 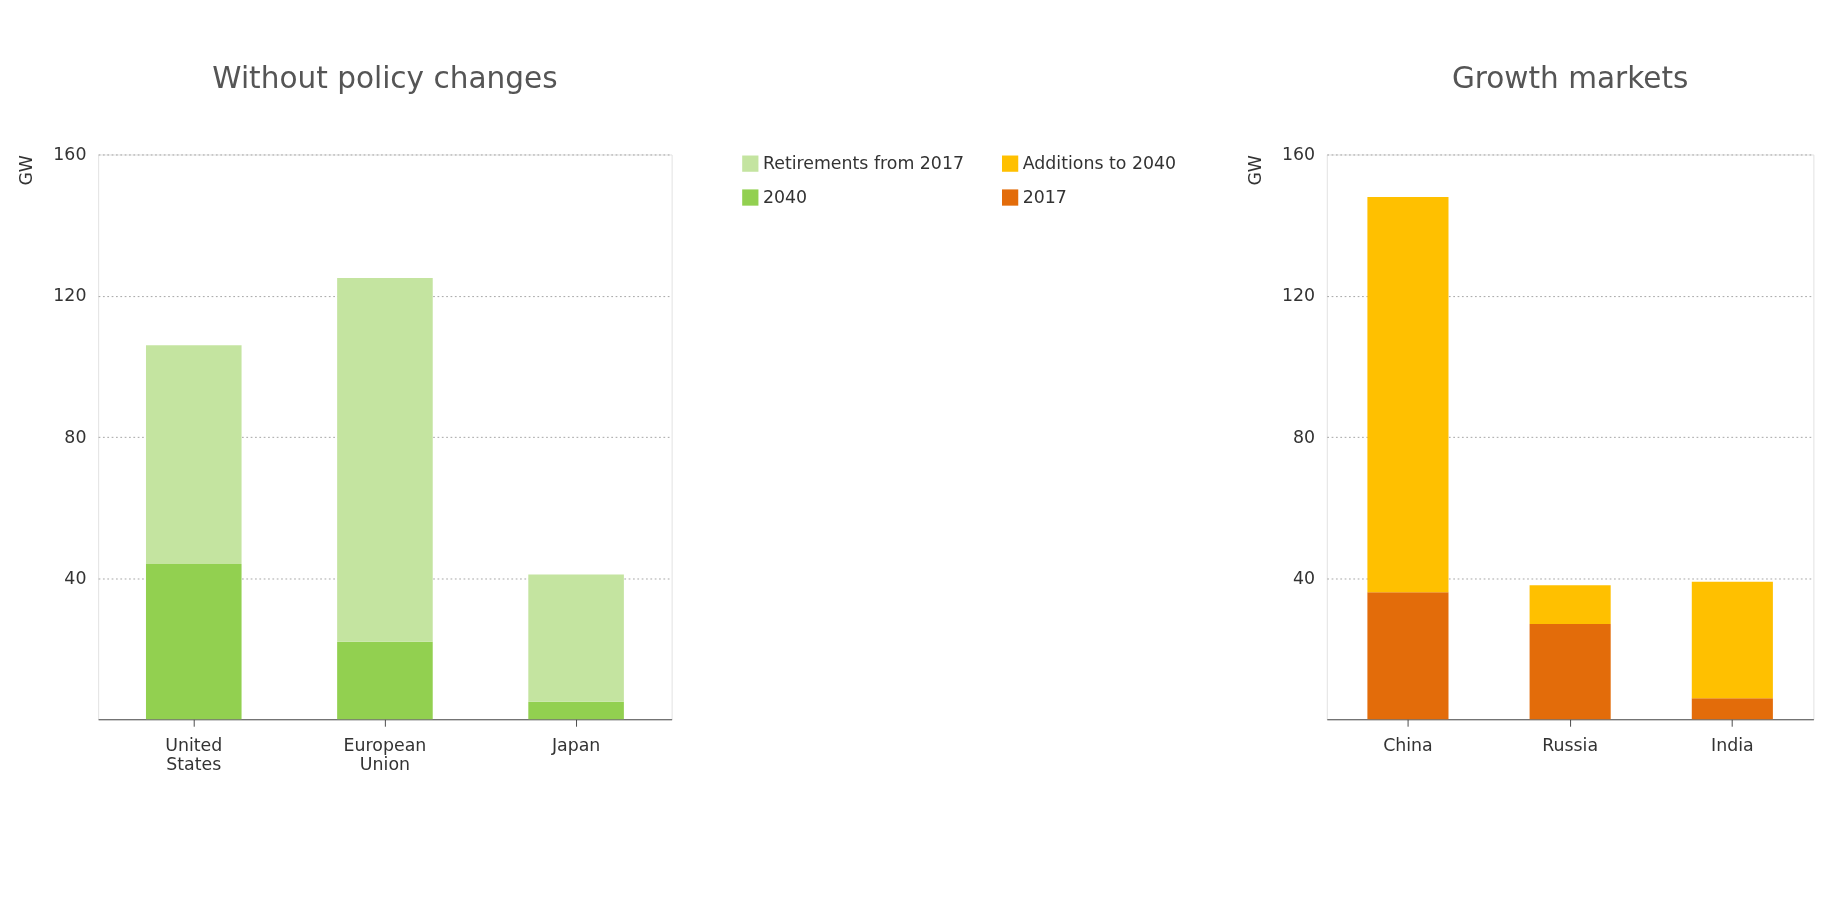 I want to click on x-tick-label: India, so click(x=1732, y=745).